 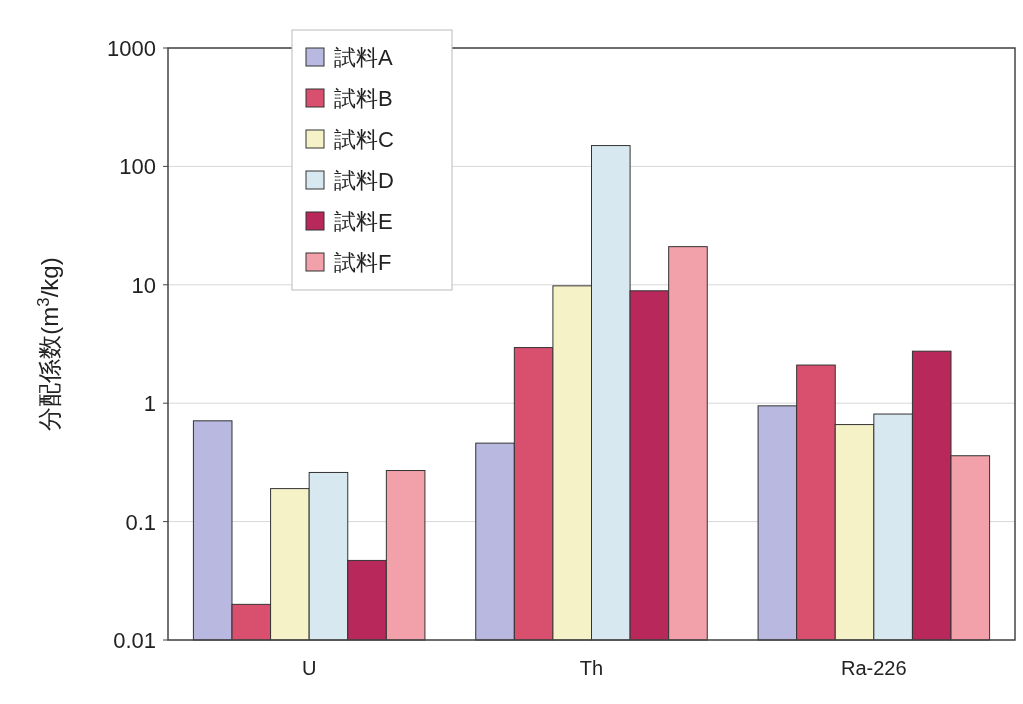 I want to click on legend-label: 試料C, so click(x=364, y=139).